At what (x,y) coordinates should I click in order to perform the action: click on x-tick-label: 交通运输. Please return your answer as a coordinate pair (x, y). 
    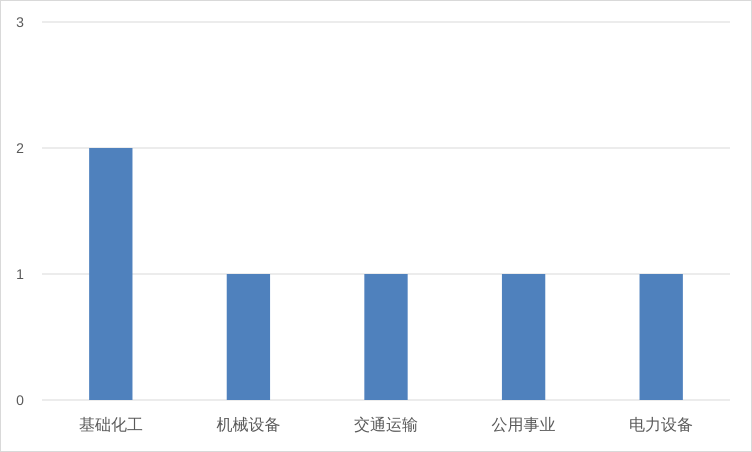
    Looking at the image, I should click on (386, 425).